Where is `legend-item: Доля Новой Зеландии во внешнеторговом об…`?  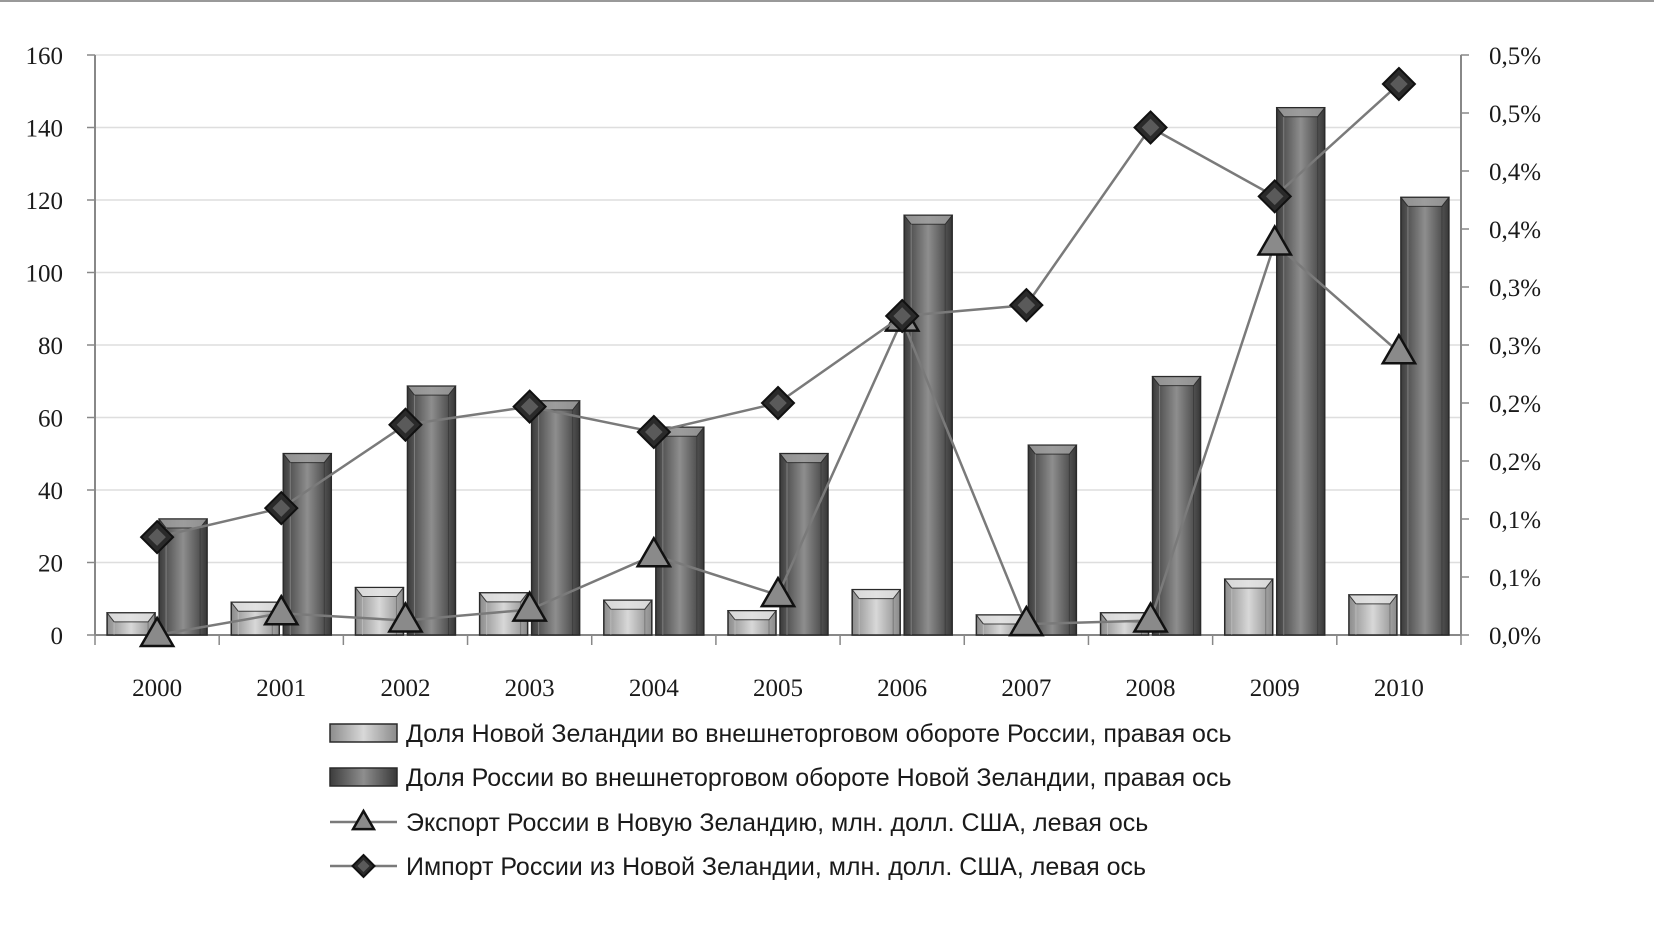 legend-item: Доля Новой Зеландии во внешнеторговом об… is located at coordinates (780, 734).